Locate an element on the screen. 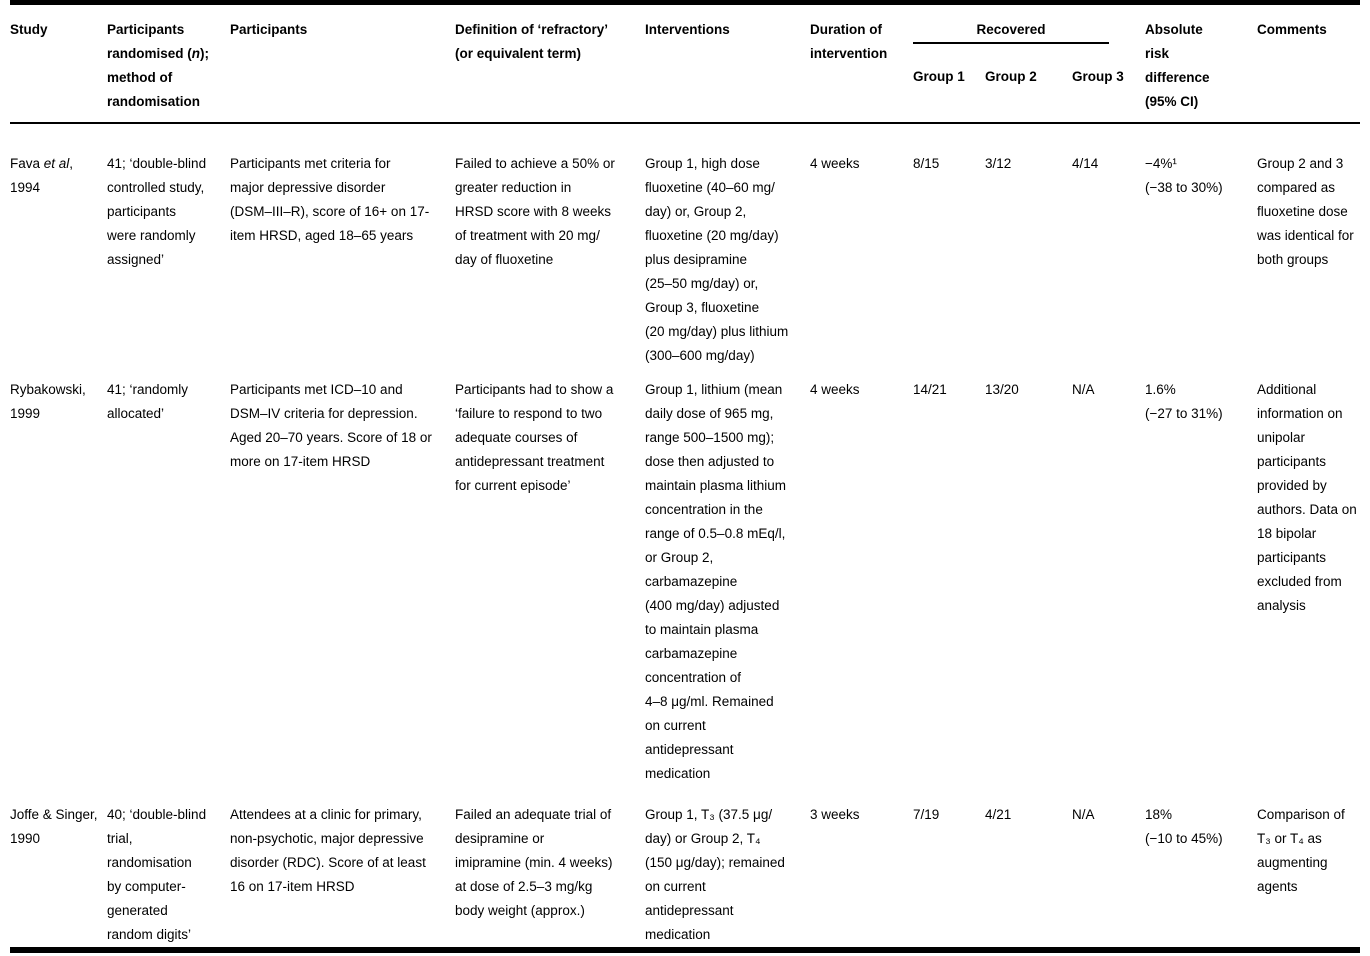  cell-randomised: 41; ‘randomly allocated’ is located at coordinates (148, 401).